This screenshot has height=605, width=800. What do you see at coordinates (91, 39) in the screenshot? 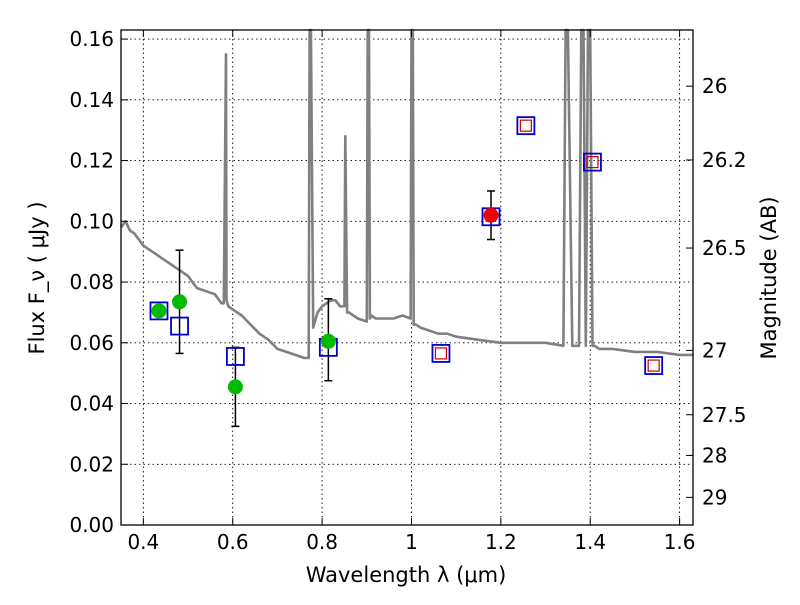
I see `y-tick-label: 0.16` at bounding box center [91, 39].